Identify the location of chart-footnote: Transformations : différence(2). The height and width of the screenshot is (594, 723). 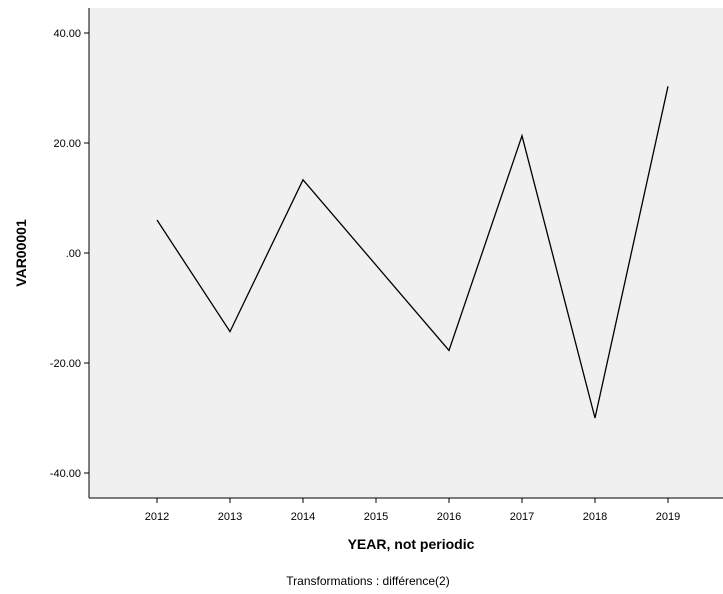
(367, 581).